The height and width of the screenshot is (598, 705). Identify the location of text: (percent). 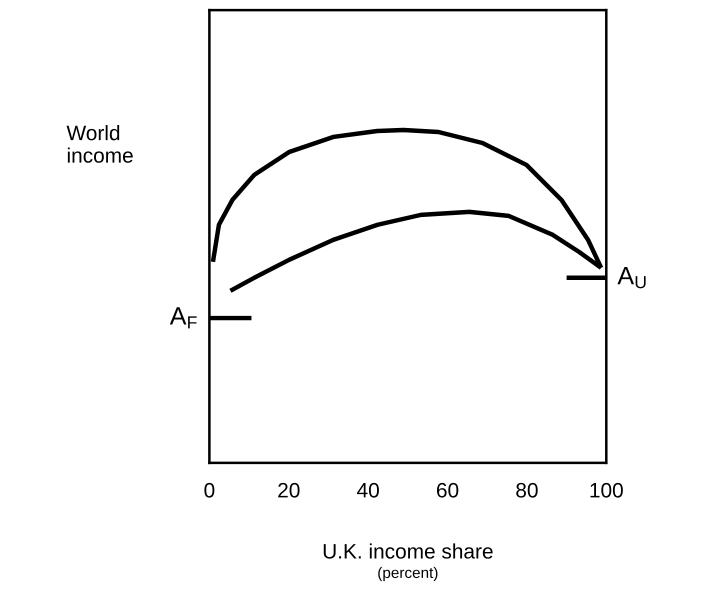
(408, 574).